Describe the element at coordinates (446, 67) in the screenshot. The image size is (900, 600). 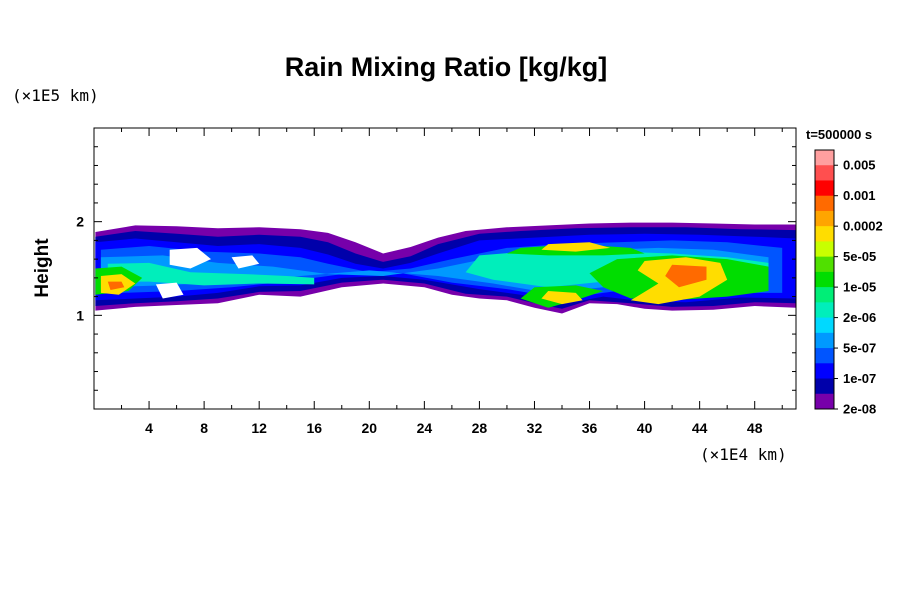
I see `chart-title: Rain Mixing Ratio [kg/kg]` at that location.